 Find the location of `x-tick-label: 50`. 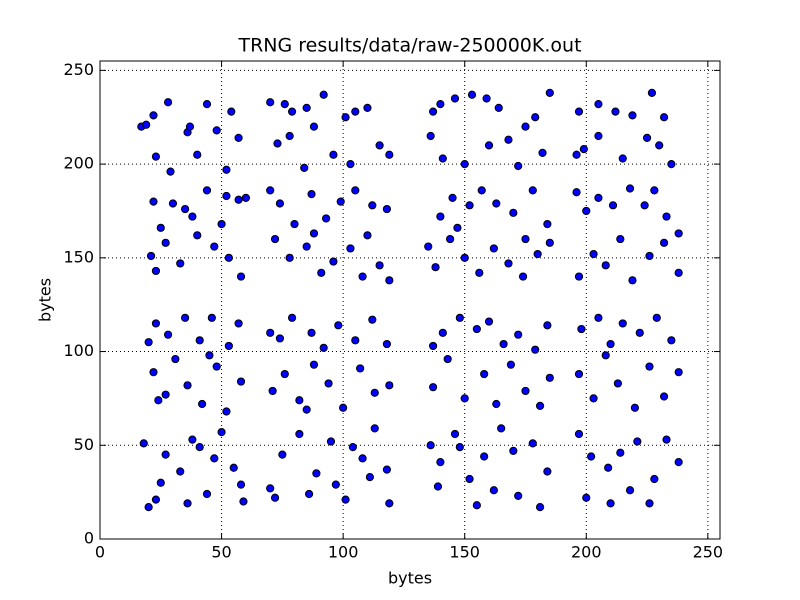

x-tick-label: 50 is located at coordinates (221, 552).